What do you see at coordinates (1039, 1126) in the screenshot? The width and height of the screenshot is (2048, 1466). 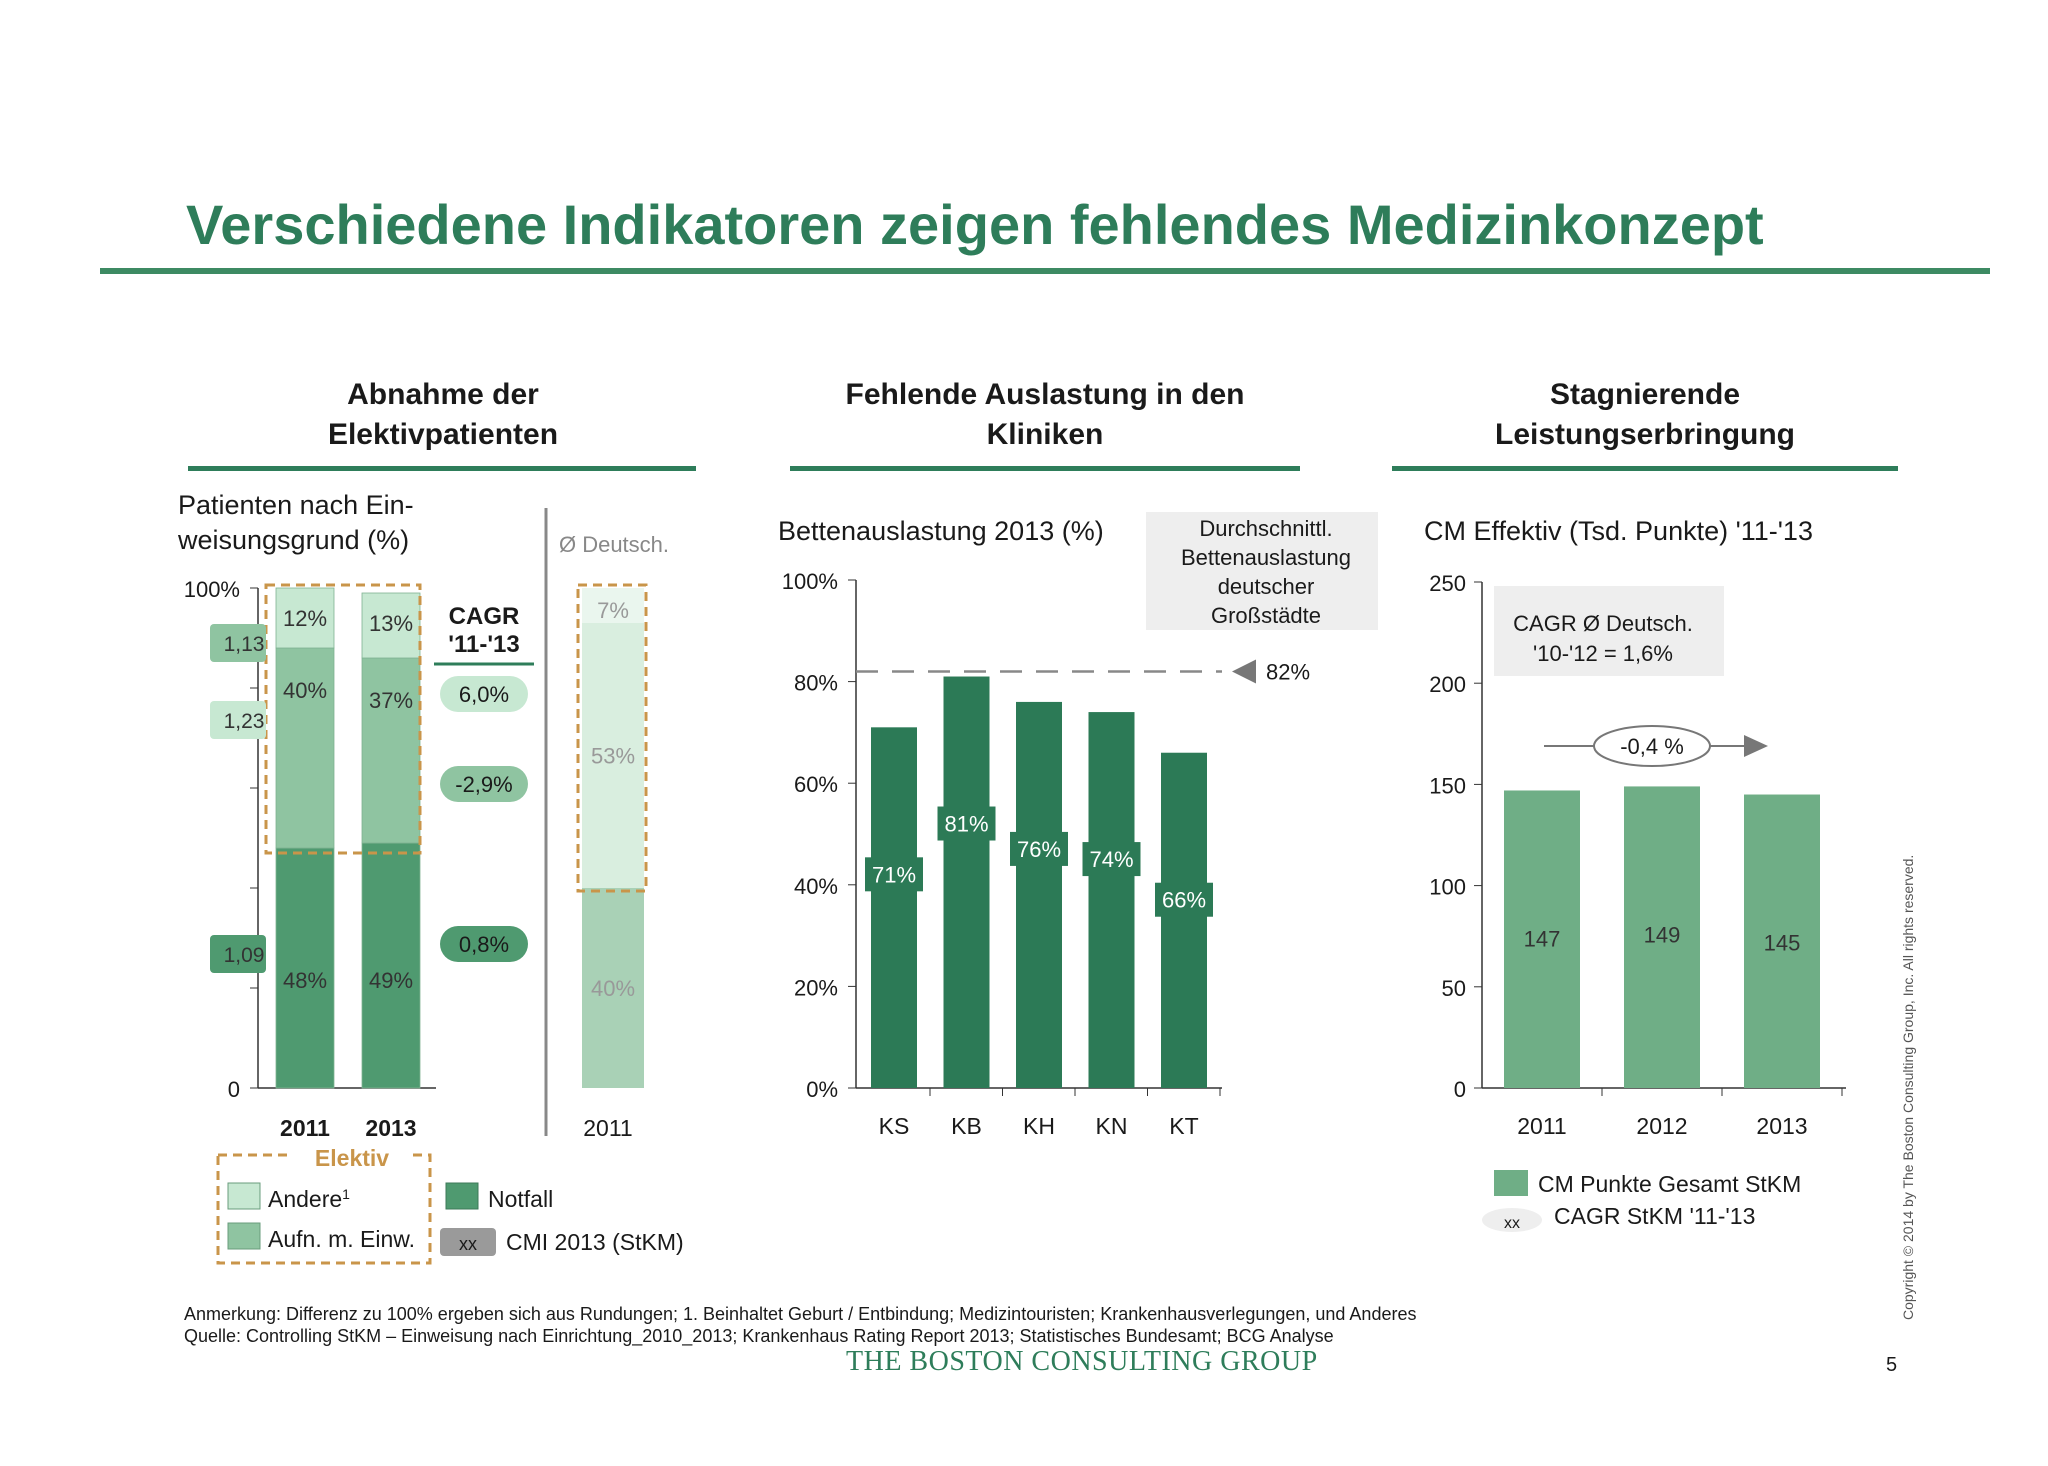 I see `chart2-xtick-KH: KH` at bounding box center [1039, 1126].